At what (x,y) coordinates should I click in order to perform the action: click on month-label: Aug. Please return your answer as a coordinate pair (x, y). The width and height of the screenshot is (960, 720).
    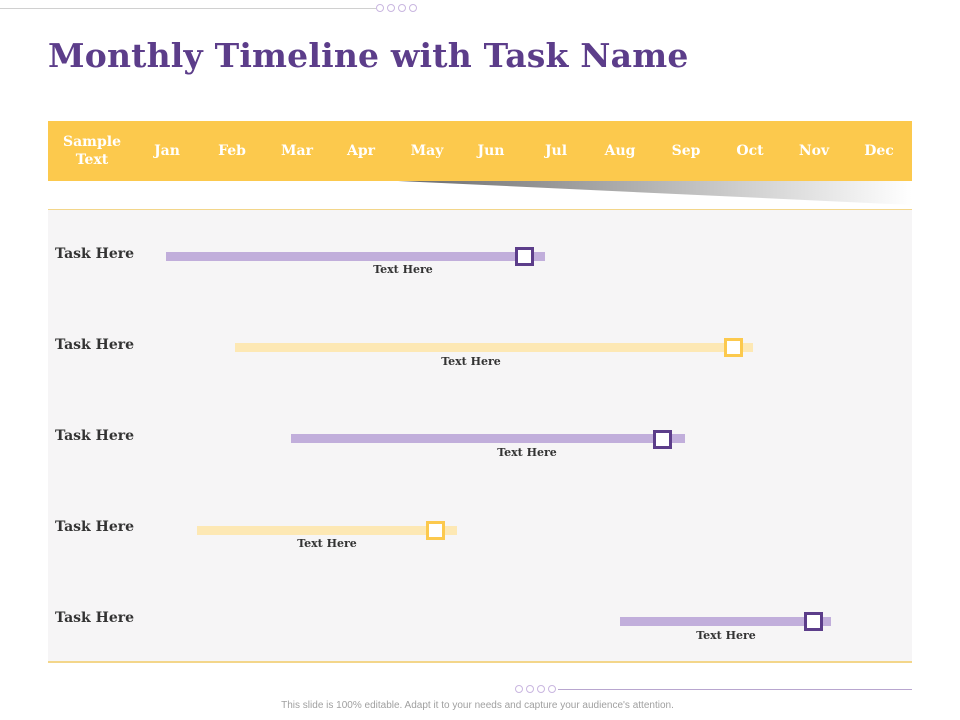
    Looking at the image, I should click on (620, 151).